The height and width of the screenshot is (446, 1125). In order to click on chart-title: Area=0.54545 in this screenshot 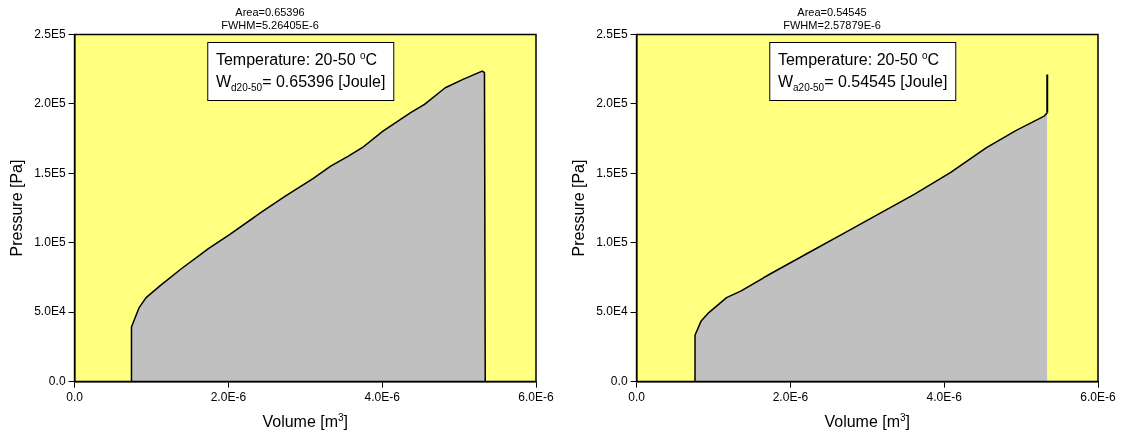, I will do `click(832, 11)`.